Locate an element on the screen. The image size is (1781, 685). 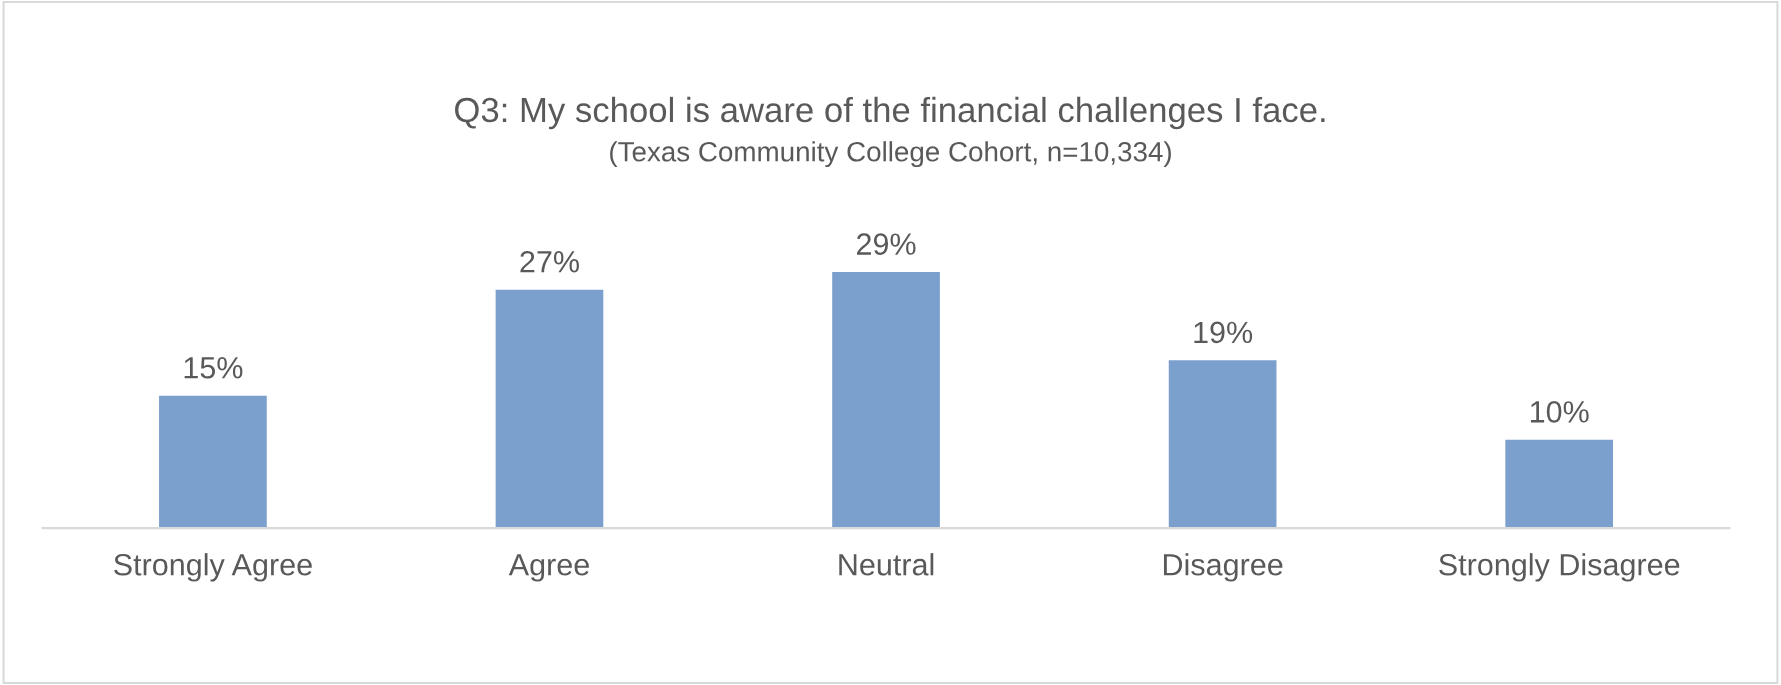
data-label: 15% is located at coordinates (213, 368).